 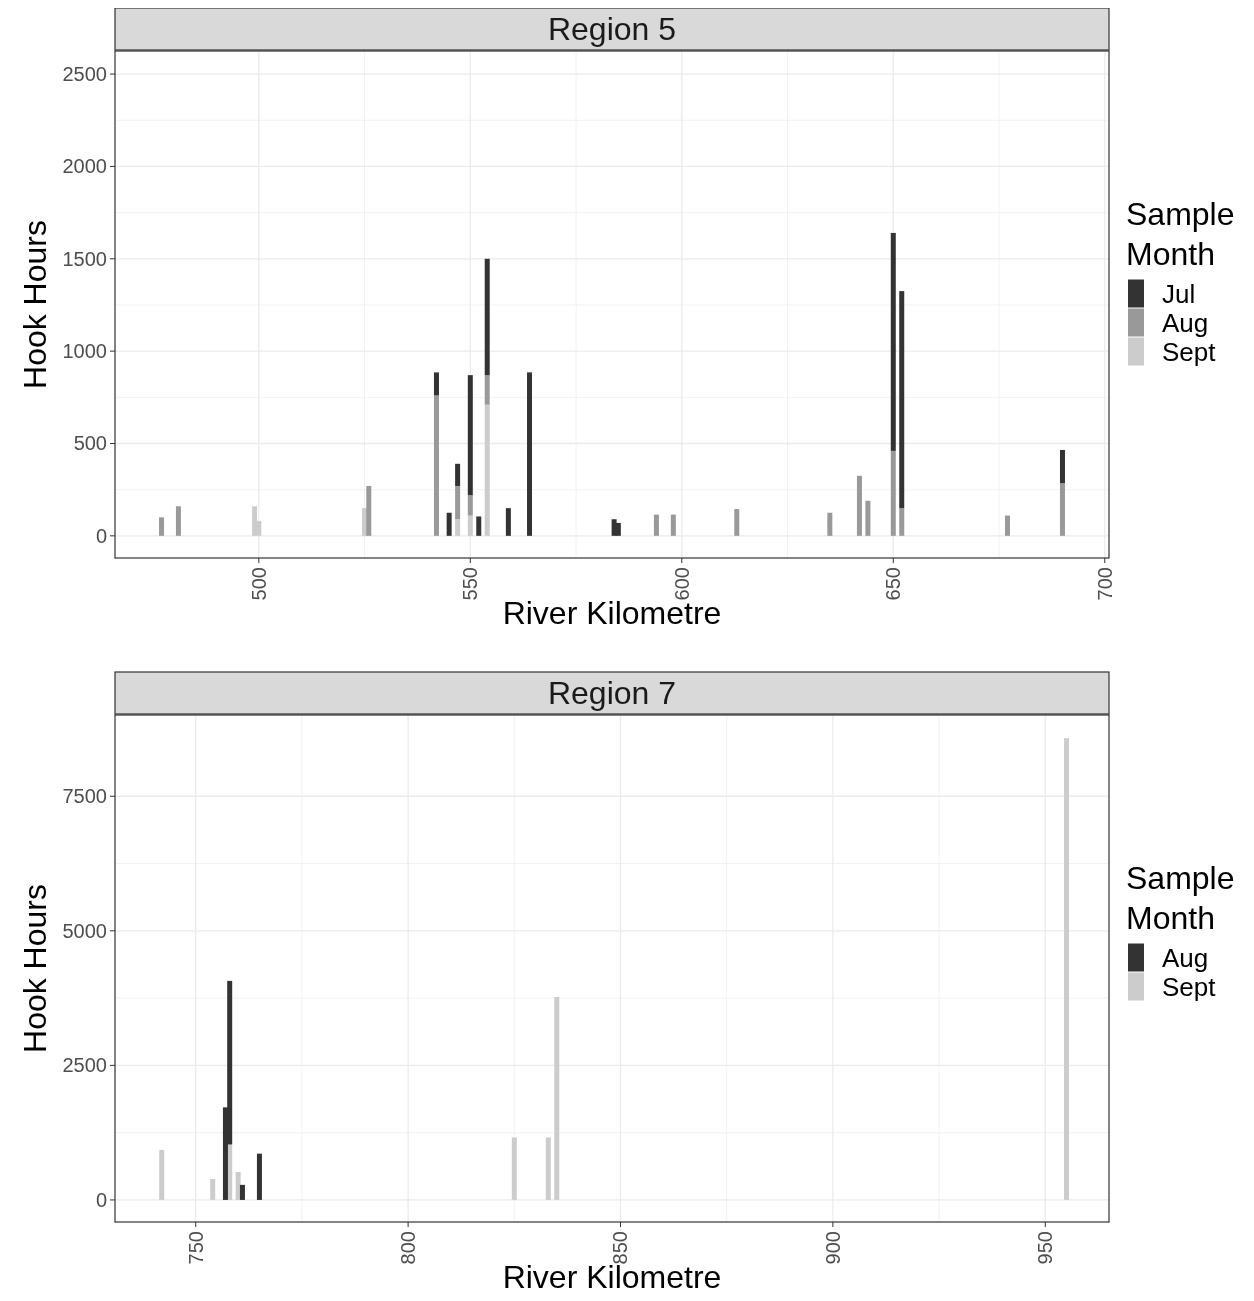 I want to click on x-tick-label: 650, so click(x=893, y=584).